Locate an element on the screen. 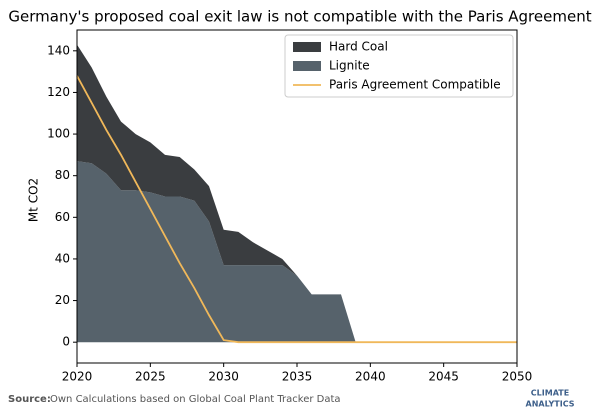  x-tick-label: 2030 is located at coordinates (223, 377).